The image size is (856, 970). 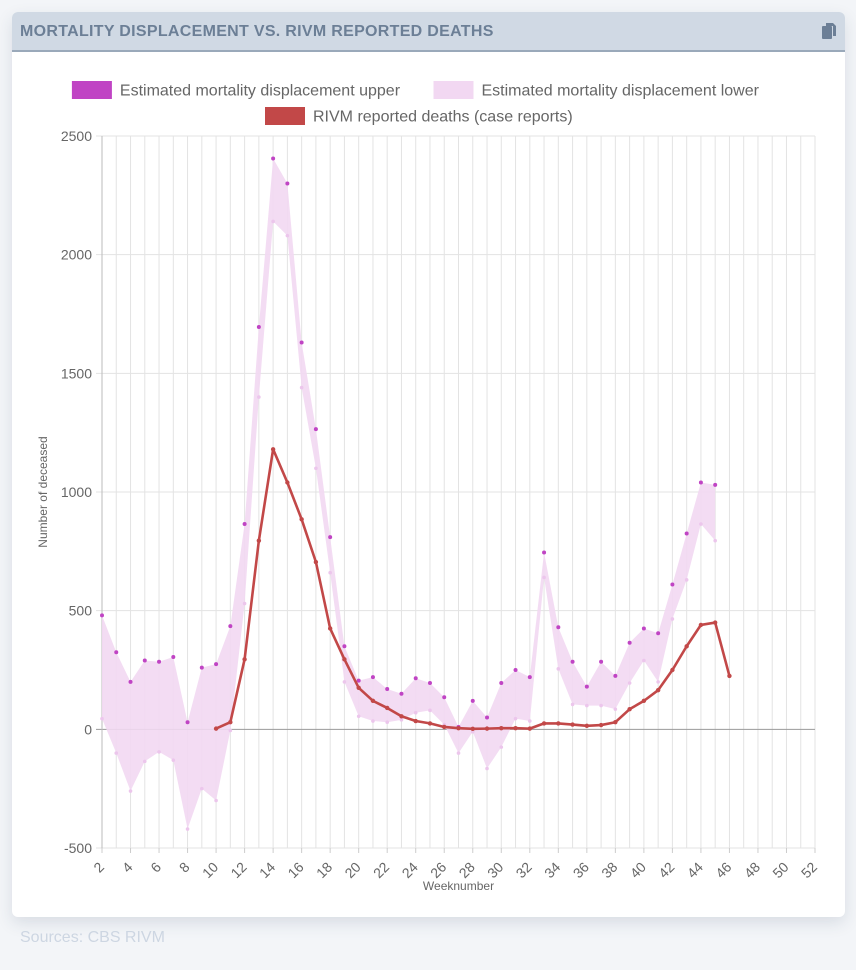 I want to click on x-tick-label: 22, so click(x=381, y=870).